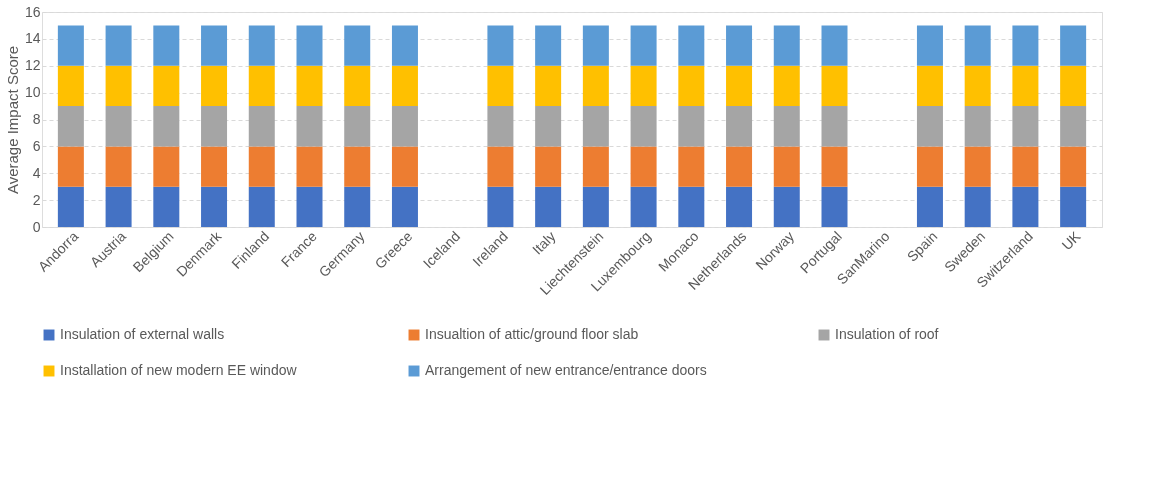  Describe the element at coordinates (32, 92) in the screenshot. I see `y-tick-label: 10` at that location.